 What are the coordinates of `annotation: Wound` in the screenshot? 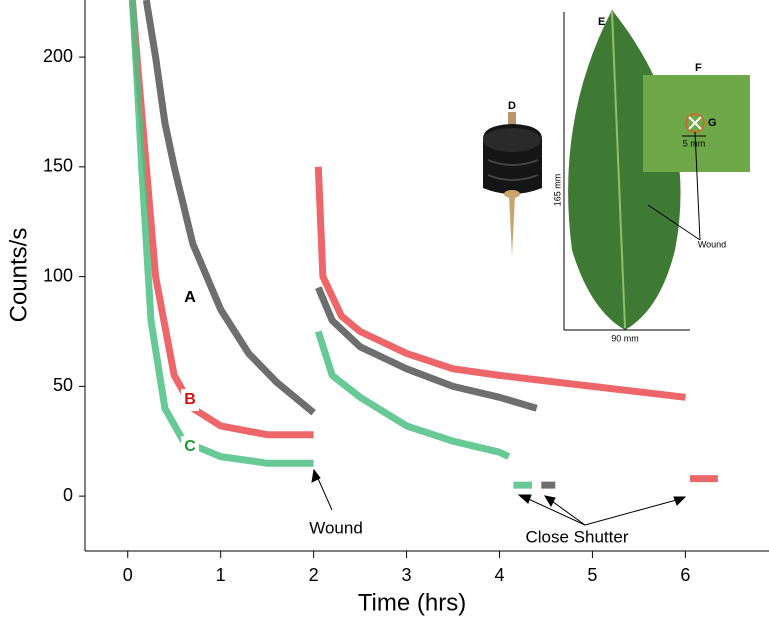 It's located at (336, 527).